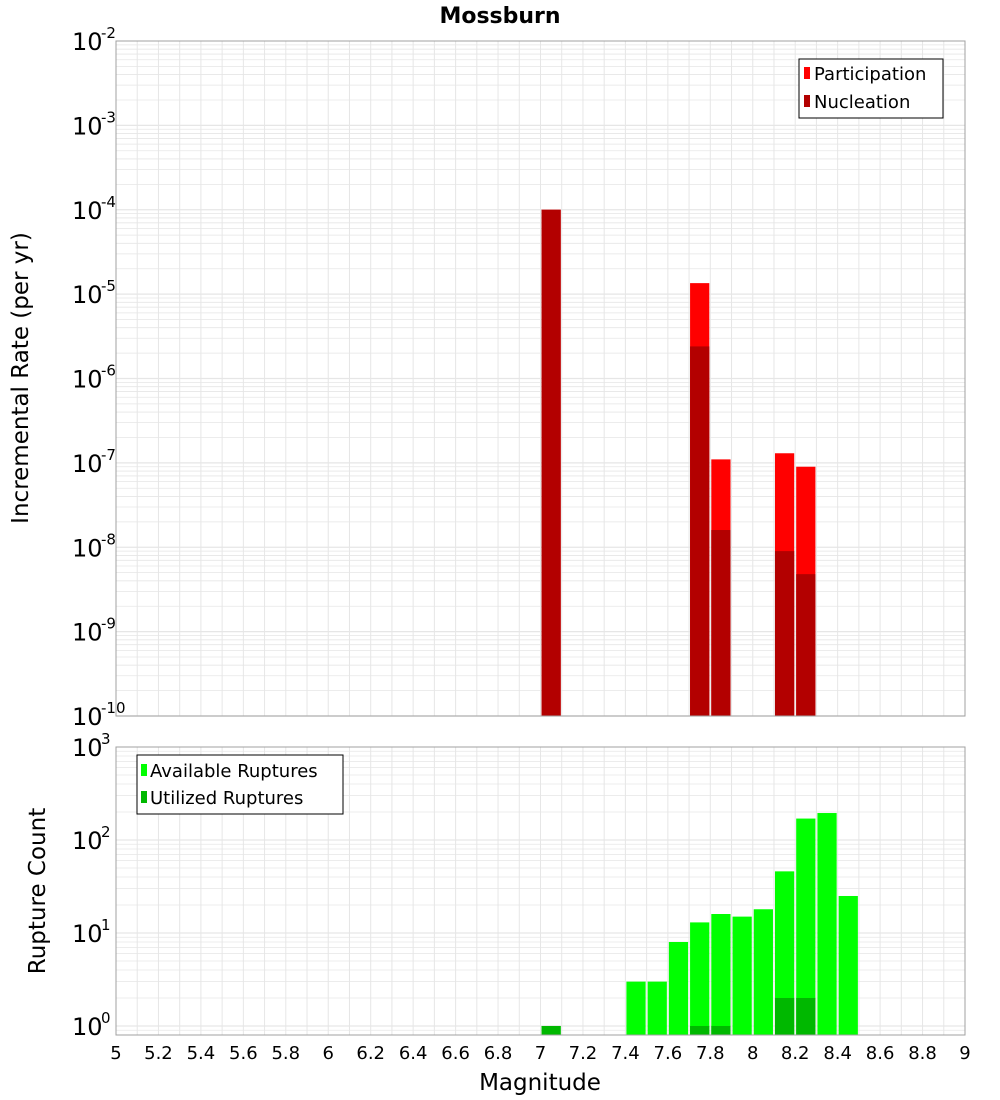  Describe the element at coordinates (38, 891) in the screenshot. I see `count-y-axis-label: Rupture Count` at that location.